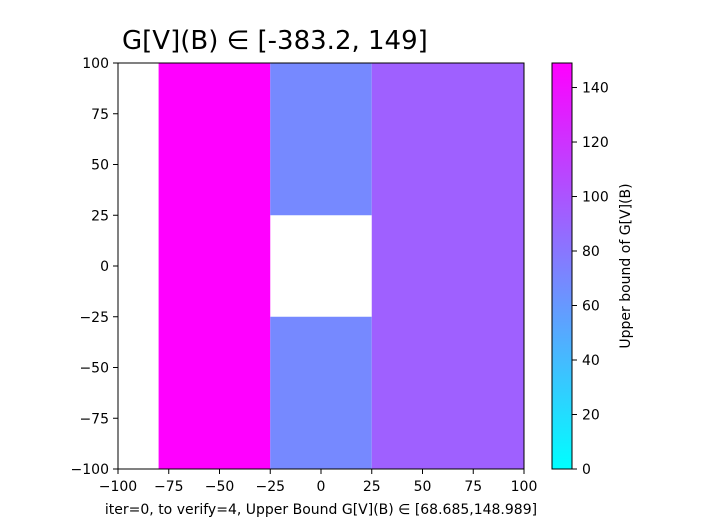 This screenshot has height=528, width=704. Describe the element at coordinates (220, 487) in the screenshot. I see `x-tick-label: −50` at that location.